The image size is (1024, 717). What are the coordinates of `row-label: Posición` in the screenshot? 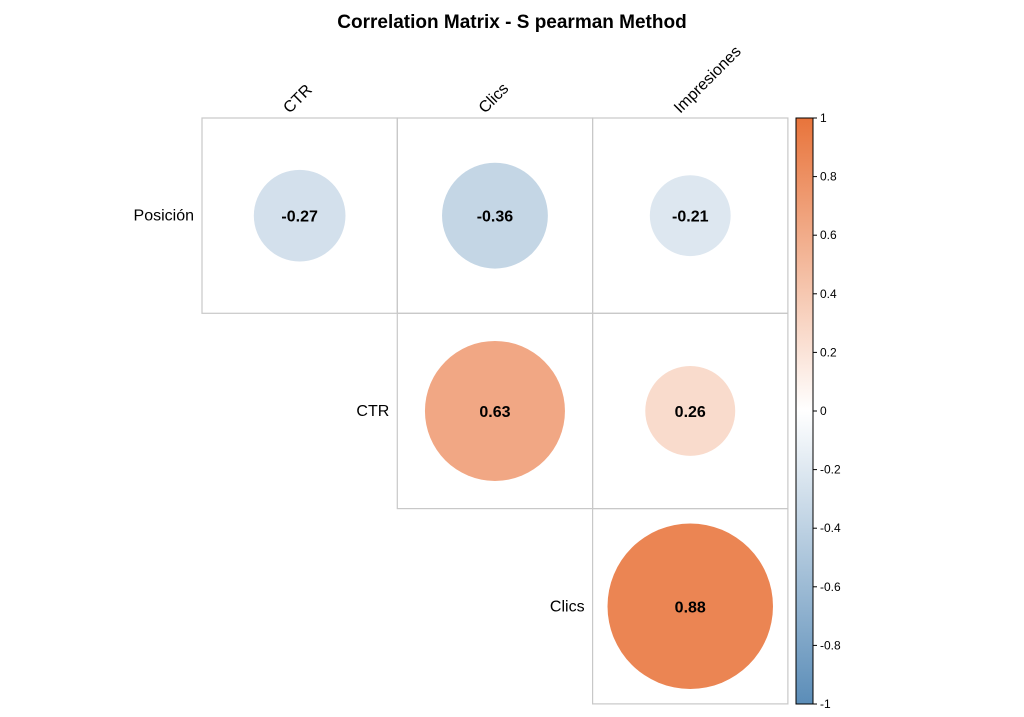 It's located at (164, 216).